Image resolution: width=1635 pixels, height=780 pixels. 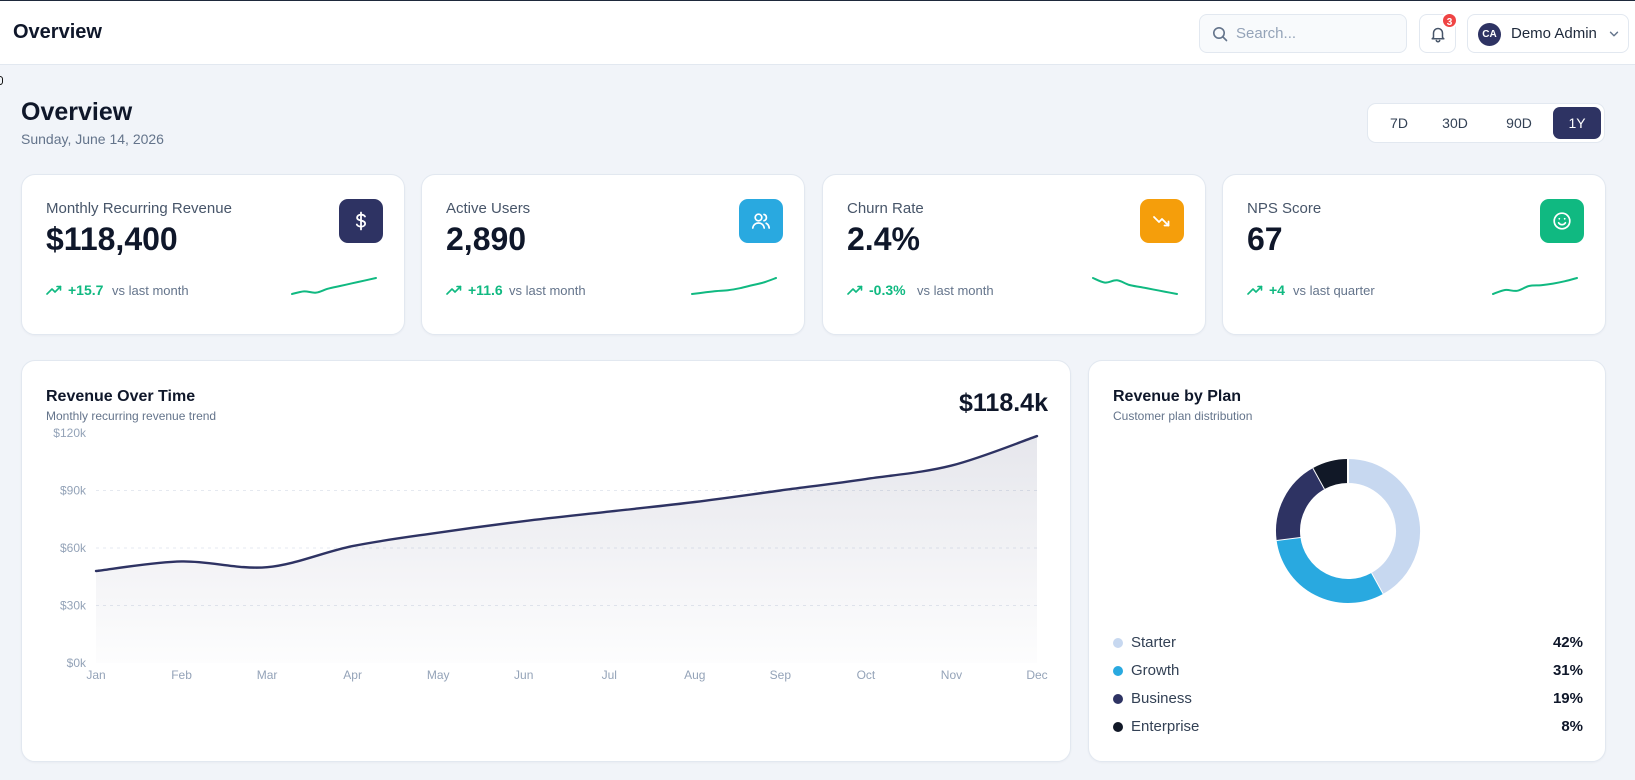 What do you see at coordinates (1301, 504) in the screenshot?
I see `donut-slice-business` at bounding box center [1301, 504].